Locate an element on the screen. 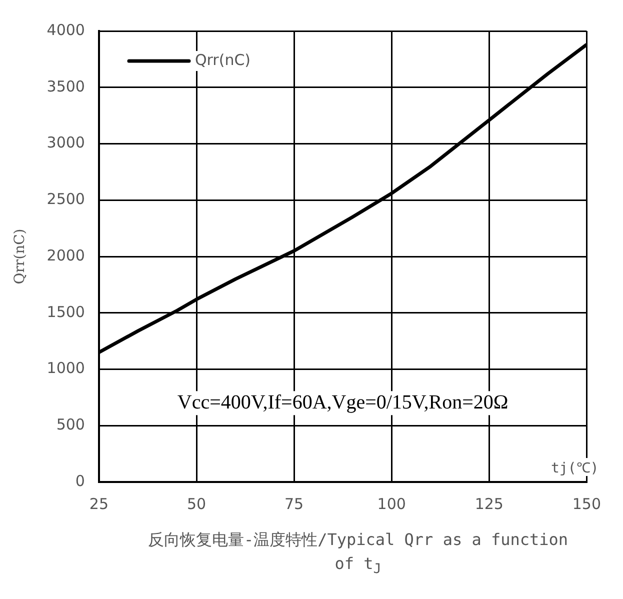 This screenshot has width=623, height=599. y-tick-label: 2000 is located at coordinates (65, 255).